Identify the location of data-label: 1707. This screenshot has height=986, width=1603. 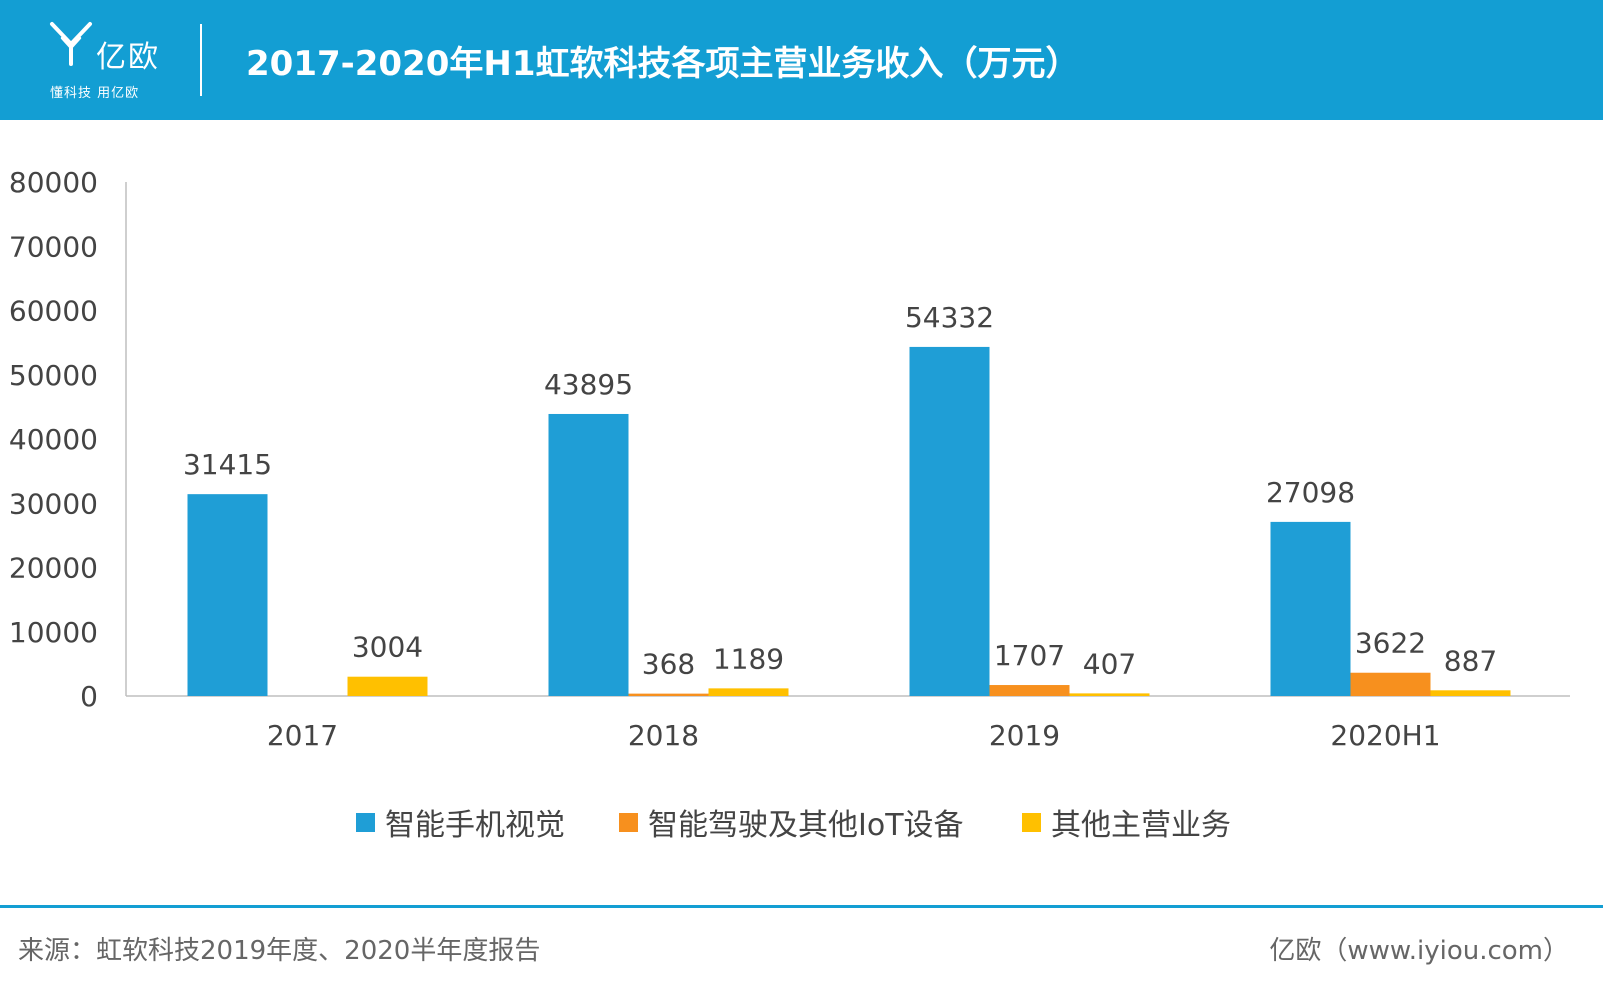
(1029, 655).